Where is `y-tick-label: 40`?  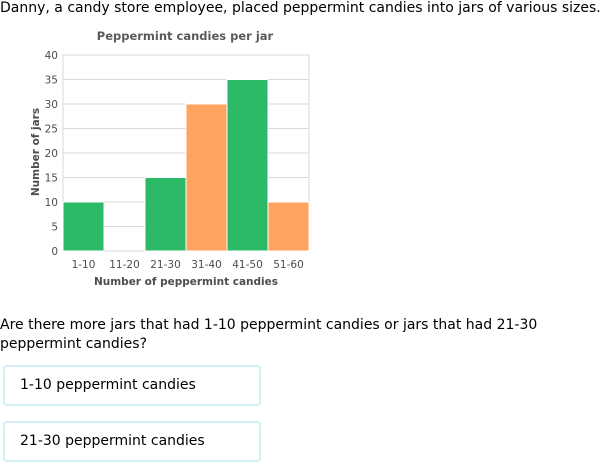 y-tick-label: 40 is located at coordinates (51, 56).